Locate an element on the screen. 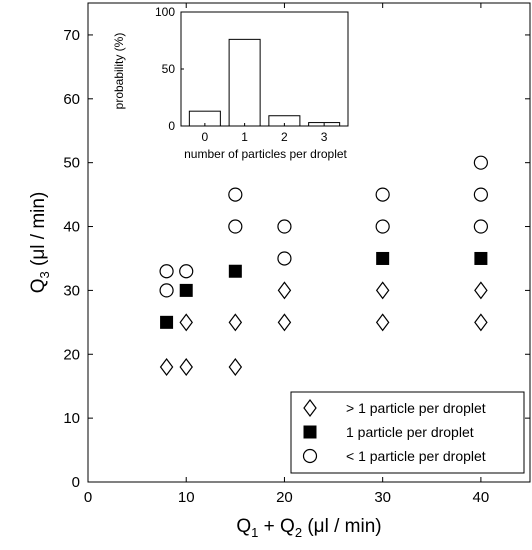 This screenshot has height=550, width=532. inset-y-axis: 0 50 100 is located at coordinates (169, 69).